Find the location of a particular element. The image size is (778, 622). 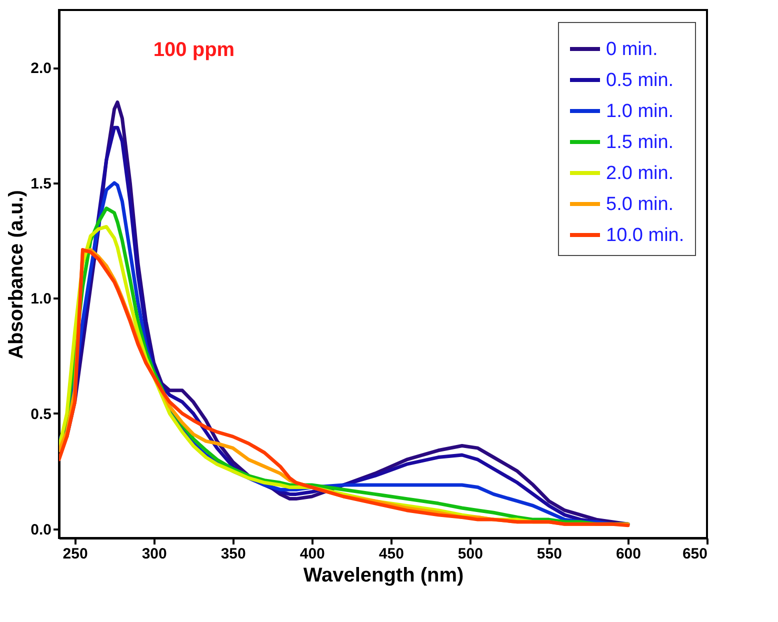

x-tick-label: 600 is located at coordinates (628, 554).